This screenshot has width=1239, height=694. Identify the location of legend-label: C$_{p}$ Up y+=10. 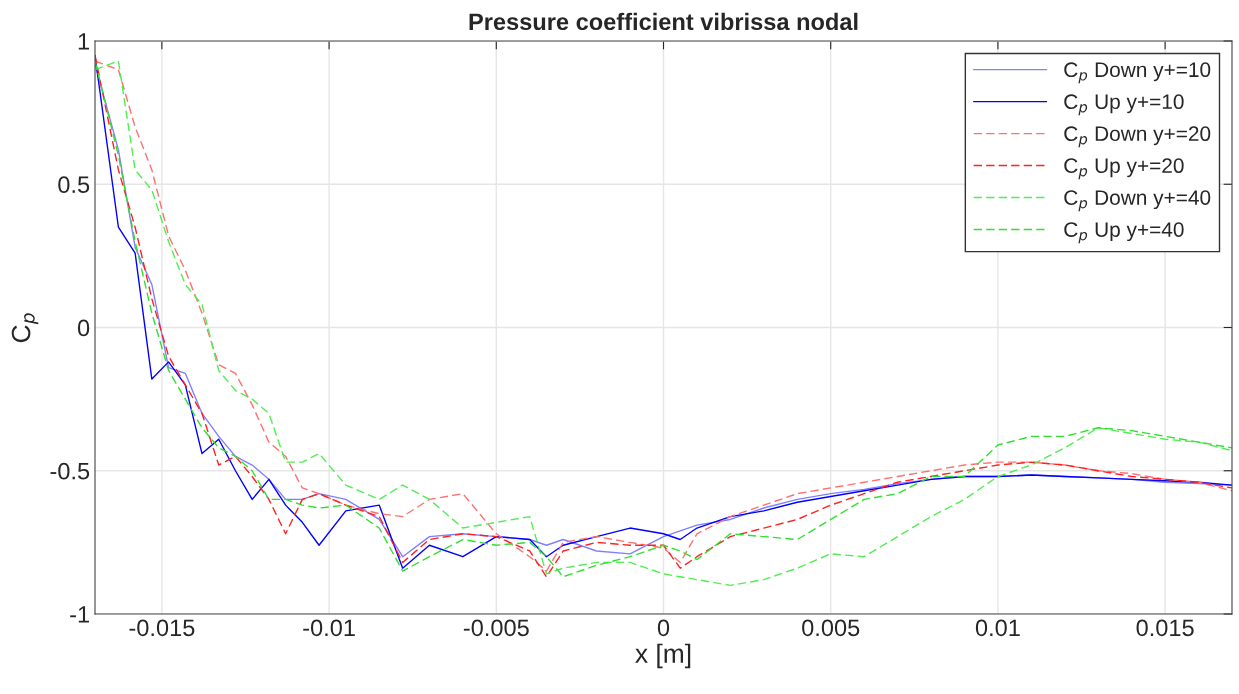
(1124, 105).